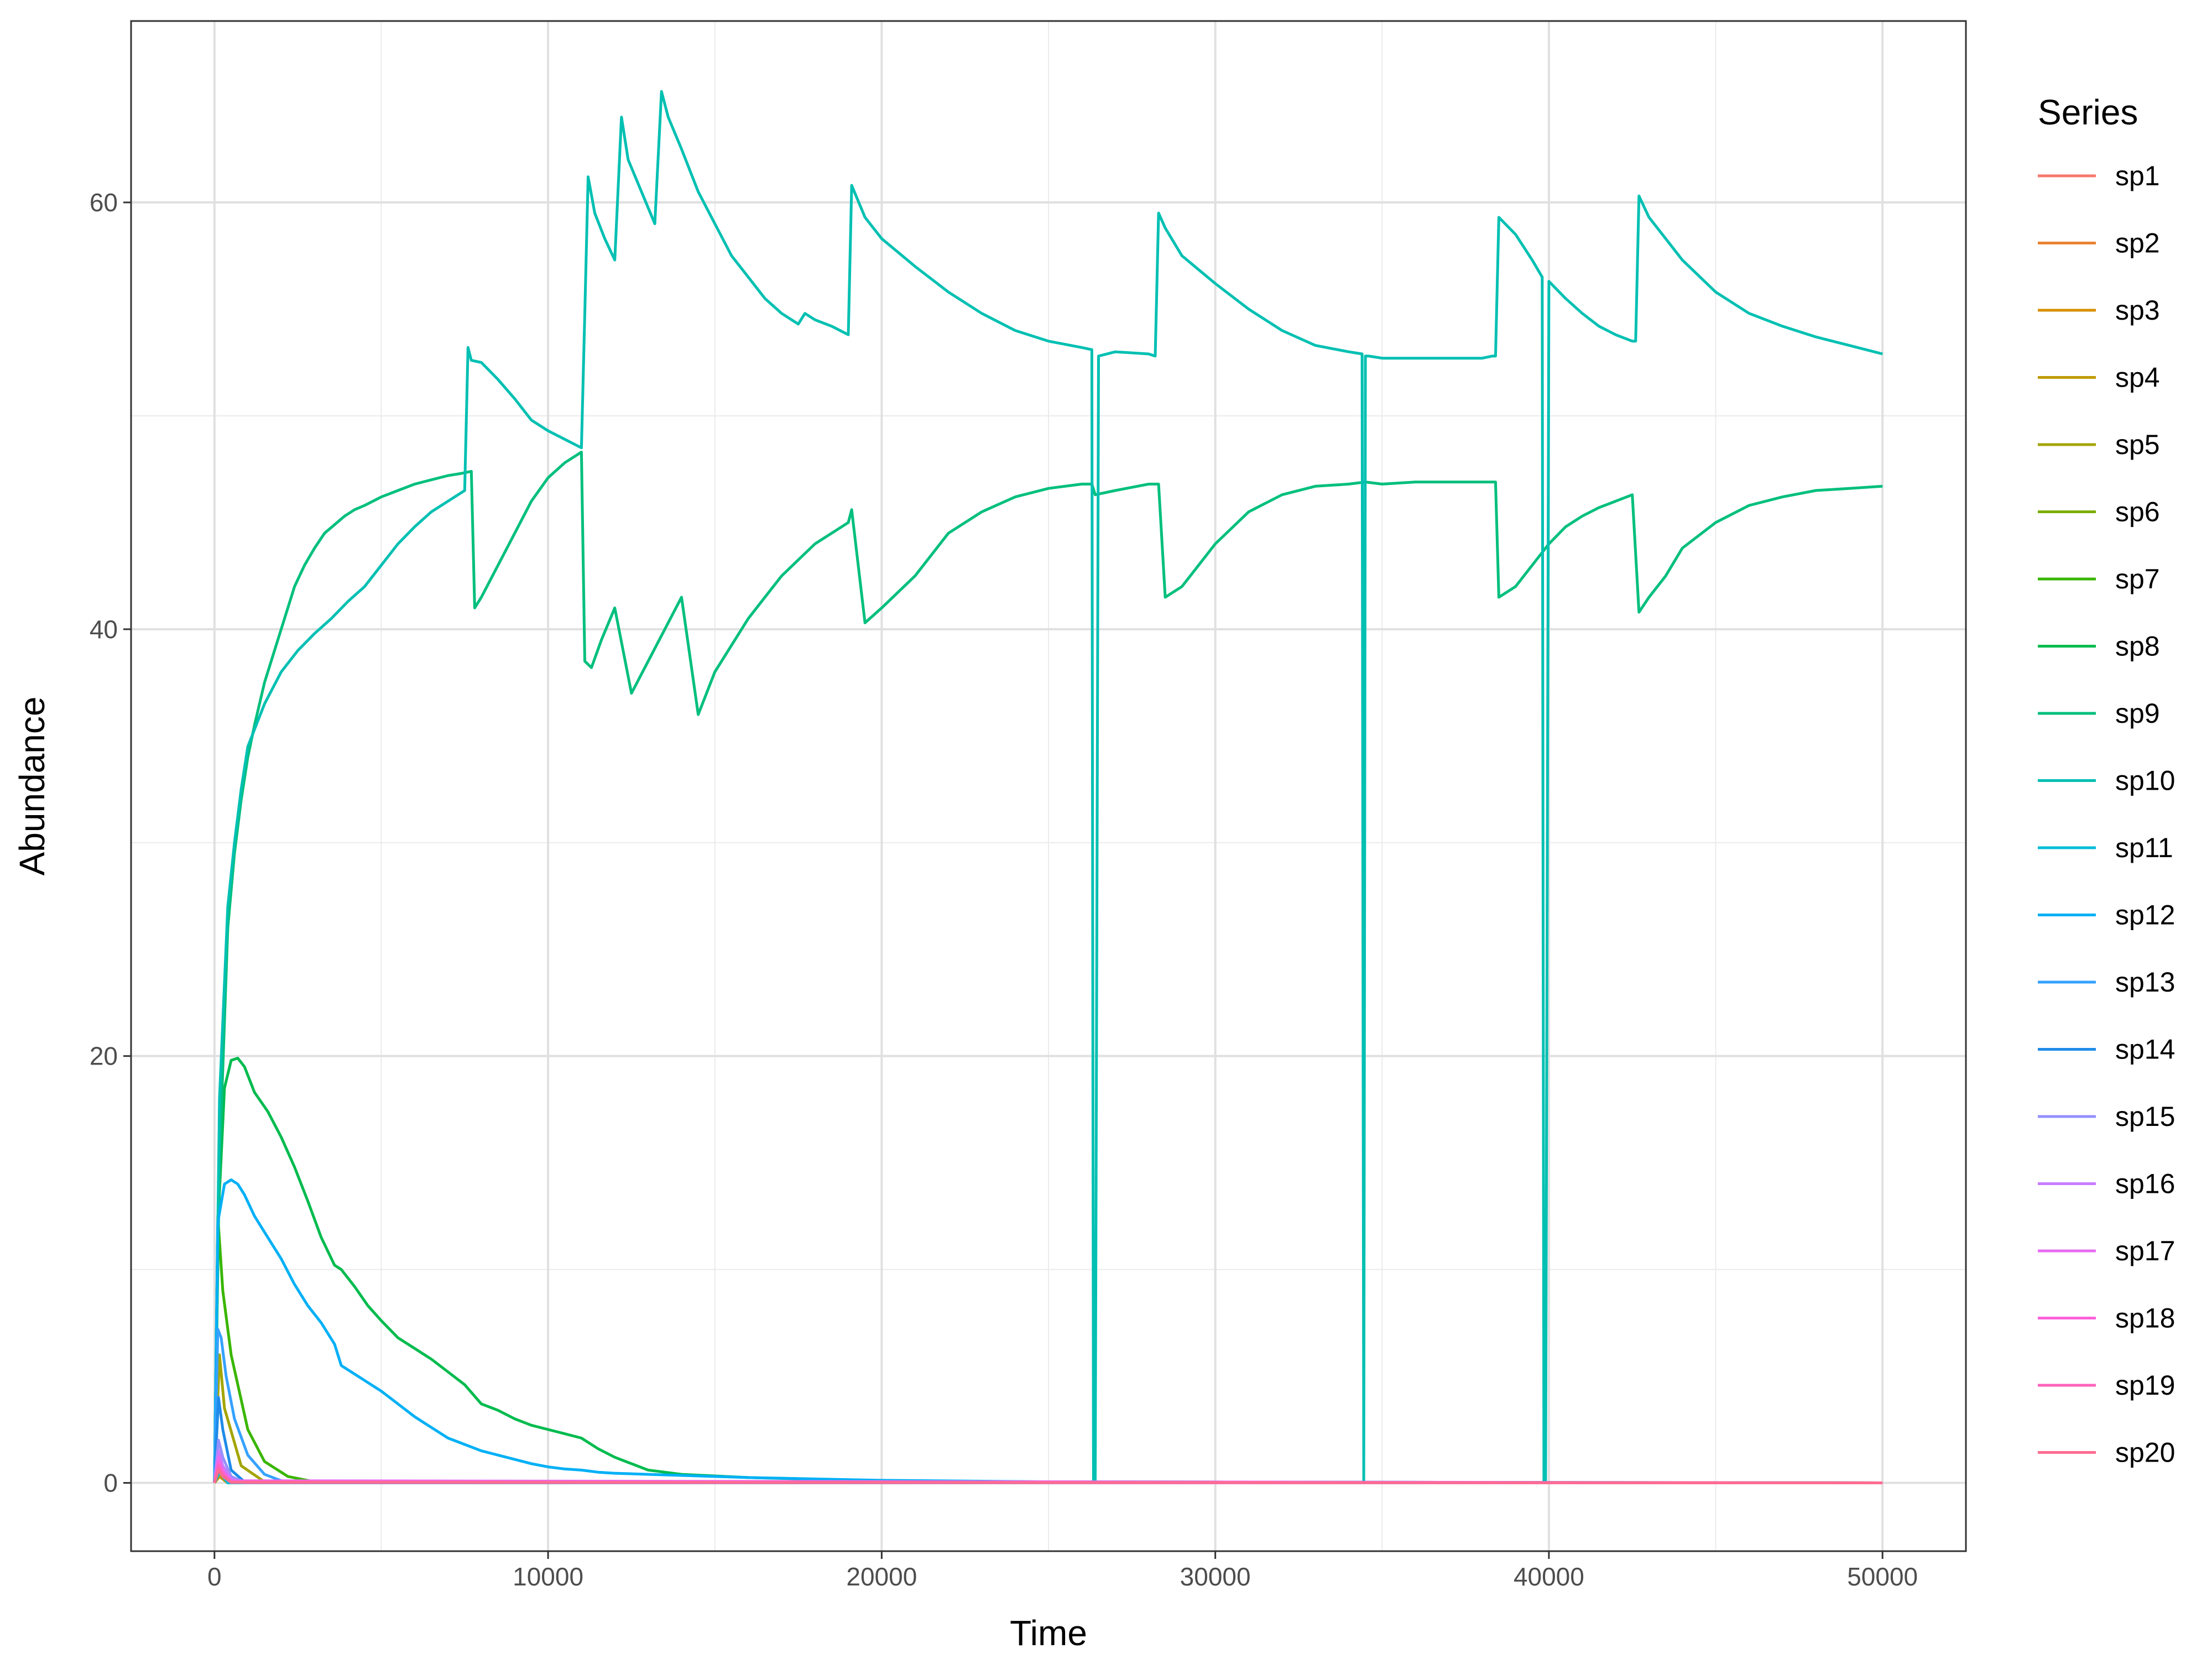  Describe the element at coordinates (2137, 579) in the screenshot. I see `legend-label-sp7: sp7` at that location.